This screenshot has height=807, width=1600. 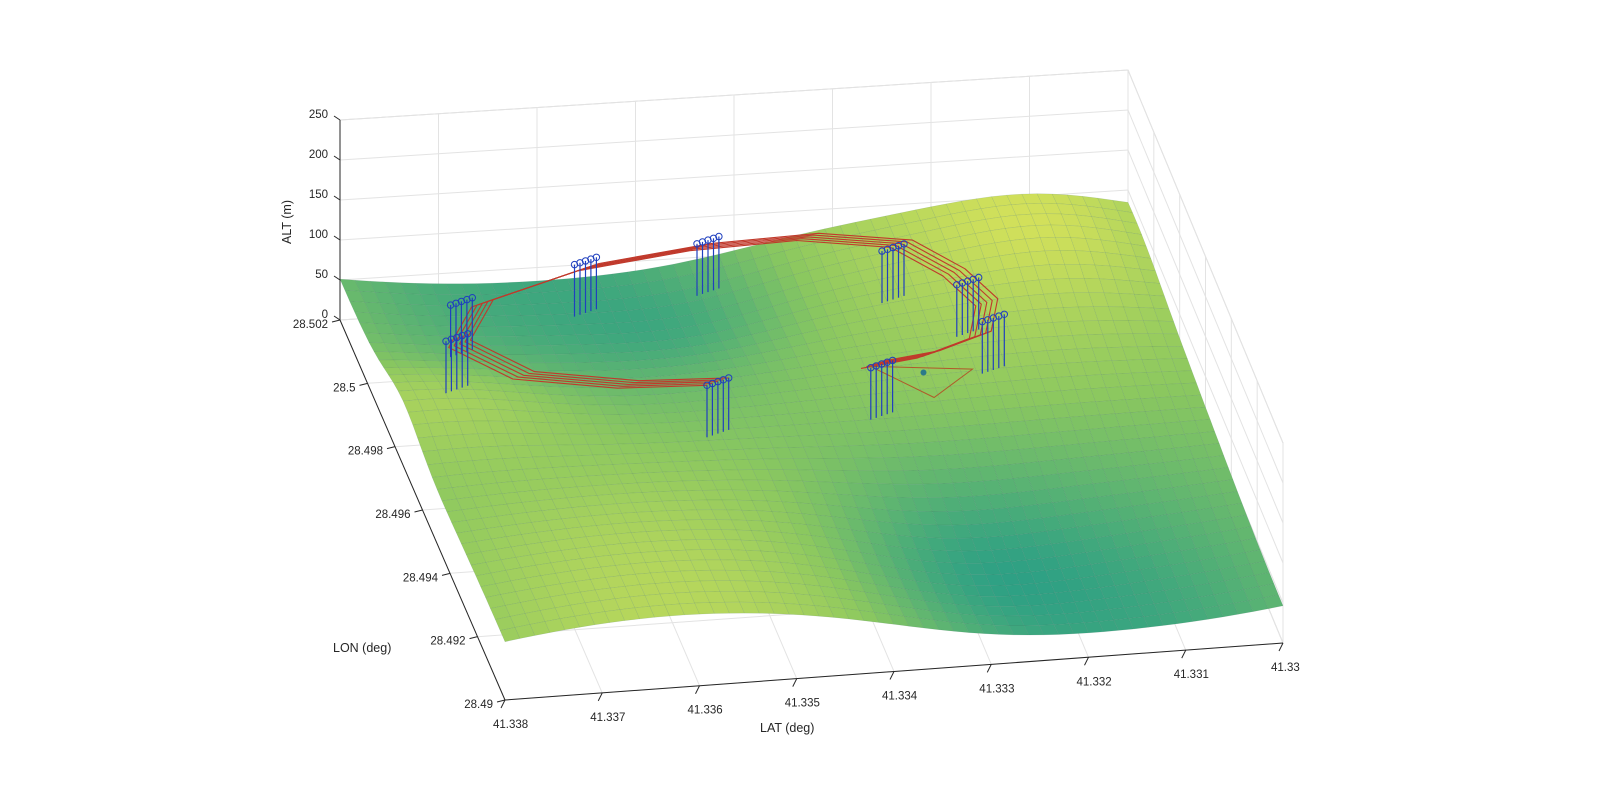 I want to click on x-tick-label: 41.334, so click(x=900, y=697).